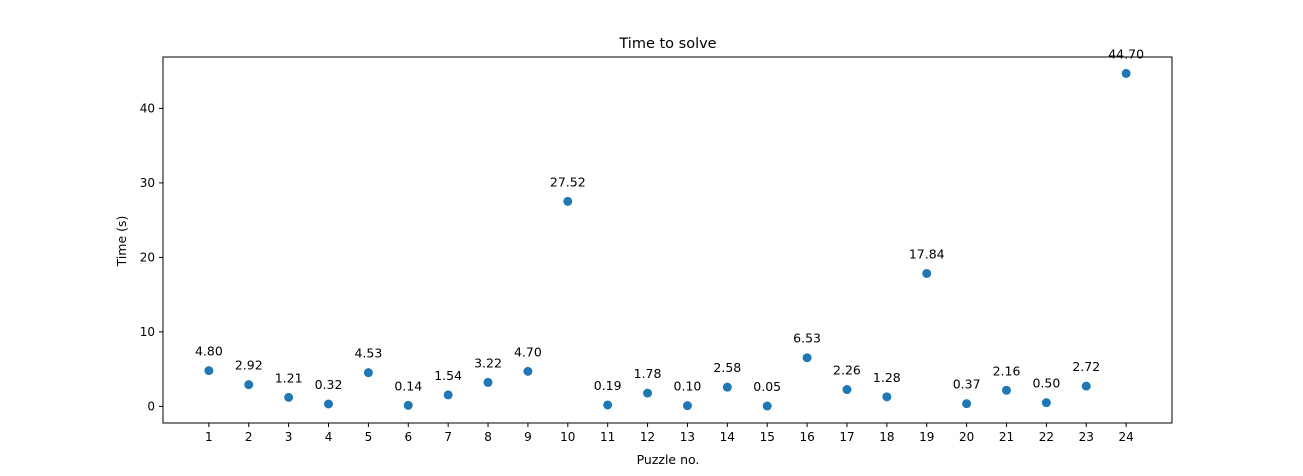  Describe the element at coordinates (121, 242) in the screenshot. I see `y-axis-title: Time (s)` at that location.